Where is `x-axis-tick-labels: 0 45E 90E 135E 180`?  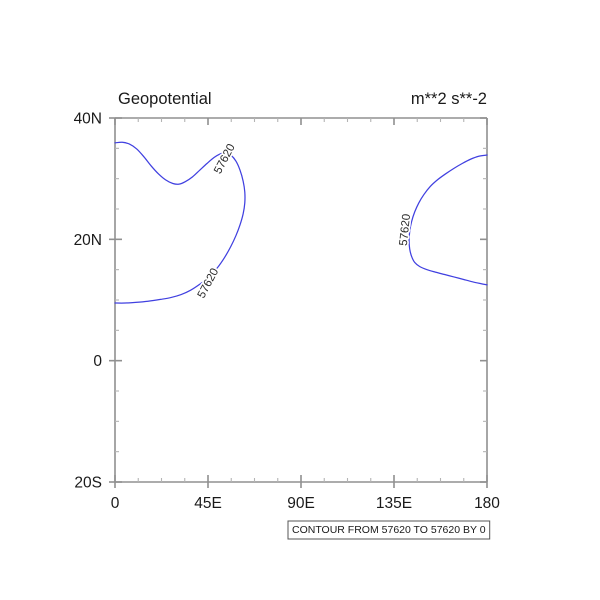
x-axis-tick-labels: 0 45E 90E 135E 180 is located at coordinates (306, 503).